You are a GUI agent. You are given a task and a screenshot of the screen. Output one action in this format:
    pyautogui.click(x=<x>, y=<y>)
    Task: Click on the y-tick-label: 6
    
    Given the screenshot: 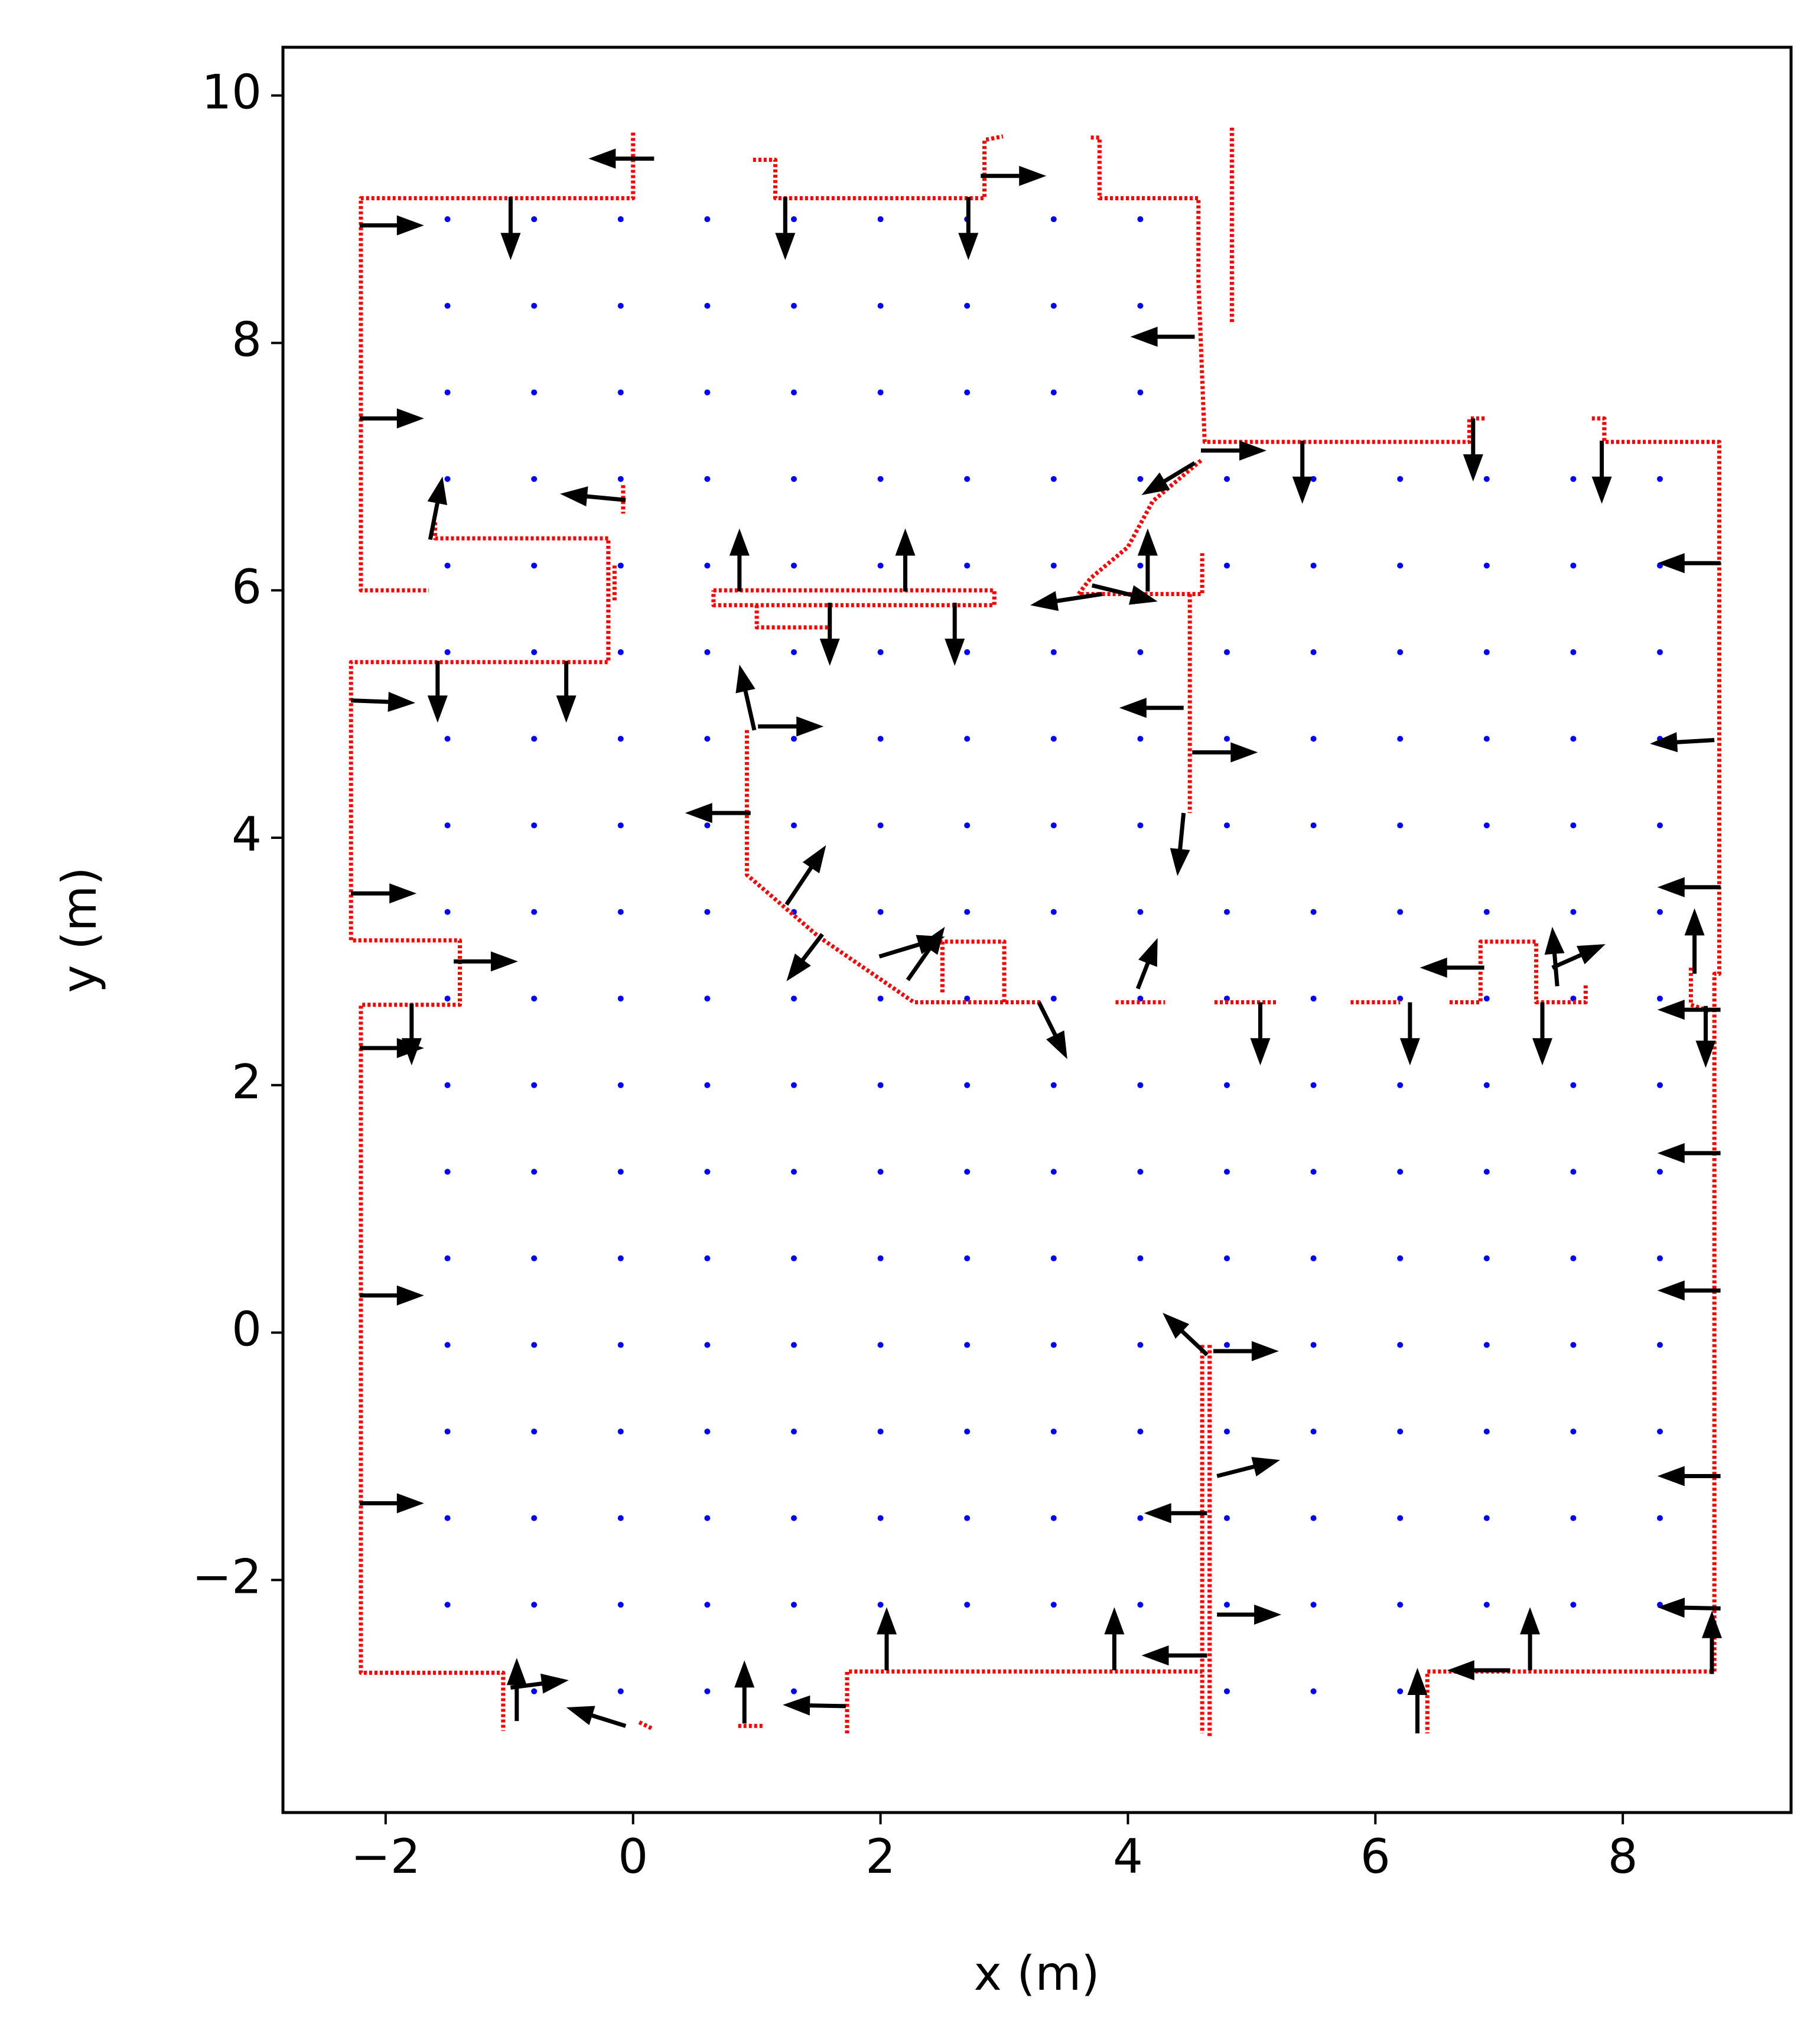 What is the action you would take?
    pyautogui.click(x=247, y=586)
    